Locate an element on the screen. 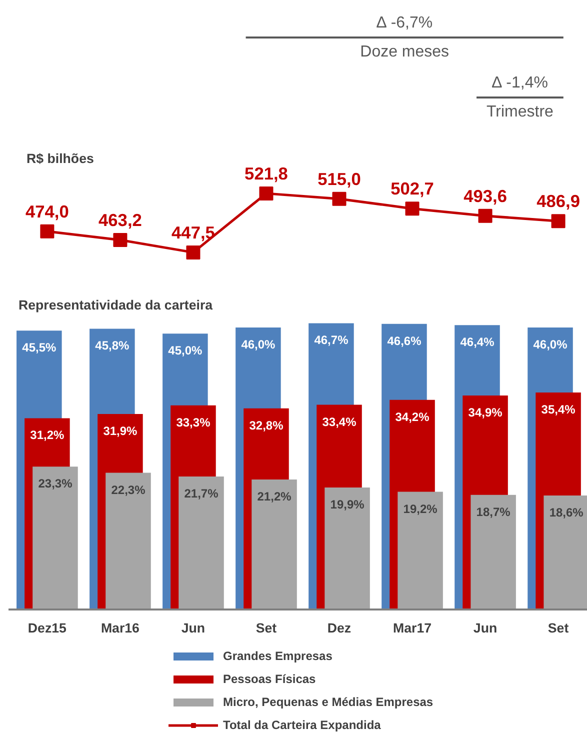  data-label: 19,9% is located at coordinates (347, 505).